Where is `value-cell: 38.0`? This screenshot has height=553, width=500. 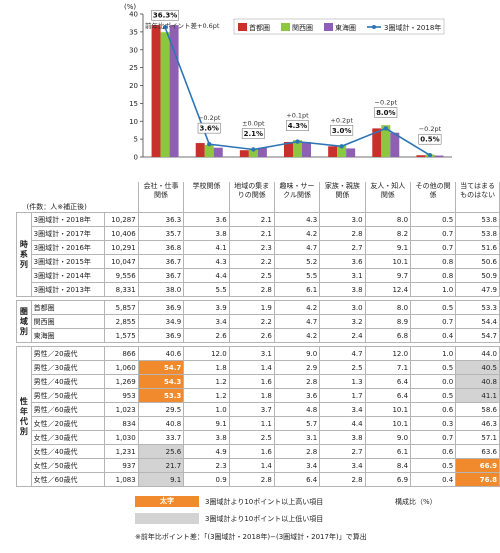 value-cell: 38.0 is located at coordinates (161, 289).